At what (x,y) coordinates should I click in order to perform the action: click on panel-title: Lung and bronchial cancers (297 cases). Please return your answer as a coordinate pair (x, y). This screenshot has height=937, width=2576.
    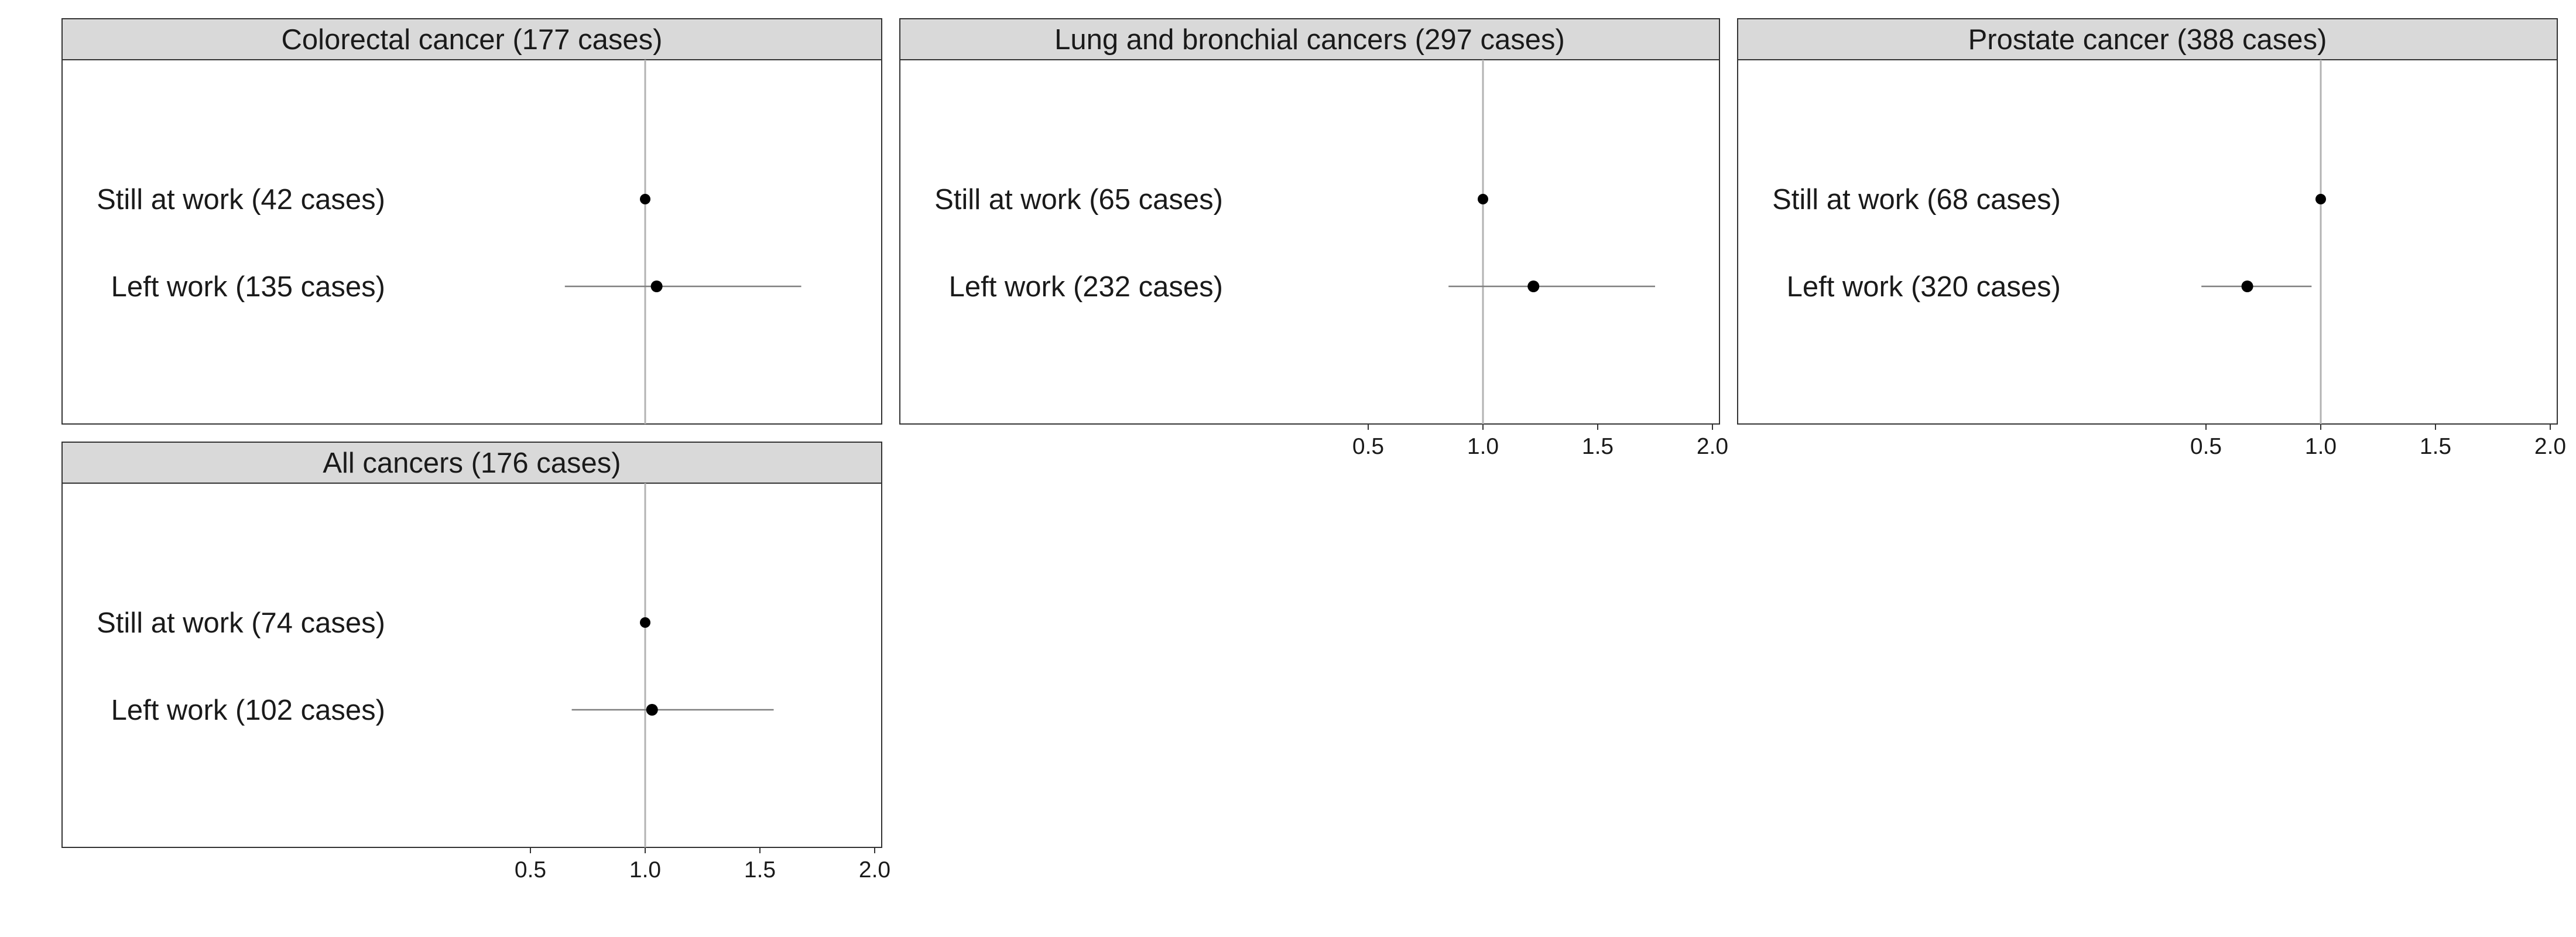
    Looking at the image, I should click on (1309, 40).